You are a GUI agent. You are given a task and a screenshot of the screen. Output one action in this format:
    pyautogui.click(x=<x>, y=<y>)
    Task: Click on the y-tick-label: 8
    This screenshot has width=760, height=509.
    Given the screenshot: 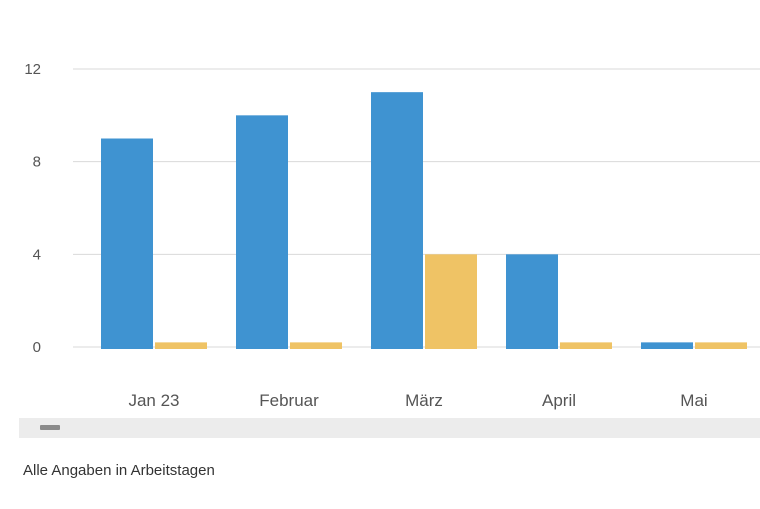 What is the action you would take?
    pyautogui.click(x=37, y=162)
    